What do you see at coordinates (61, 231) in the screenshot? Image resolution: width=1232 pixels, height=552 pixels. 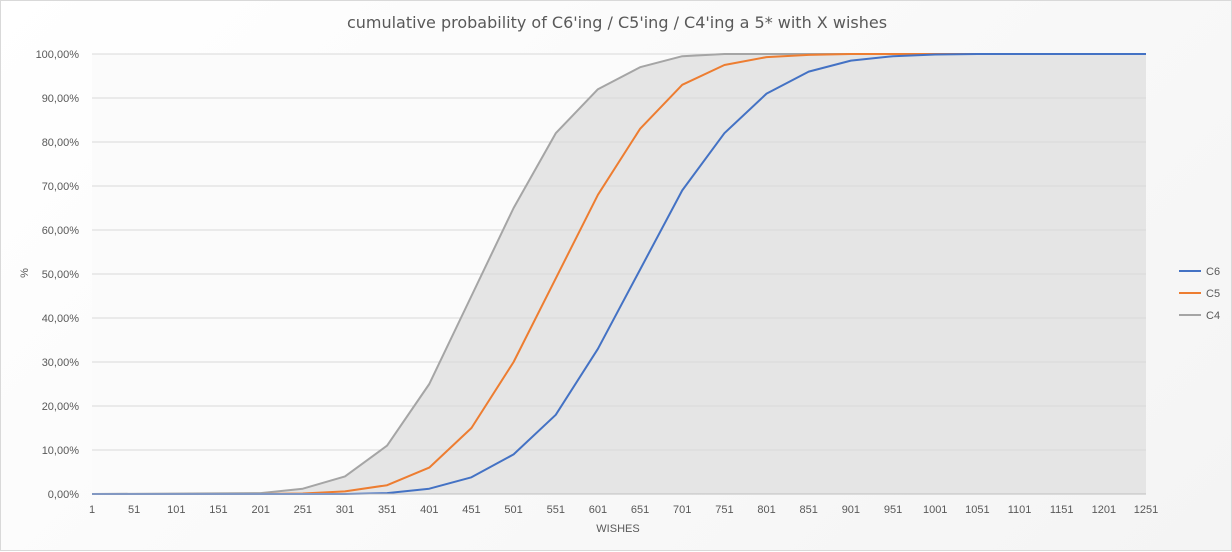 I see `y-tick-label: 60,00%` at bounding box center [61, 231].